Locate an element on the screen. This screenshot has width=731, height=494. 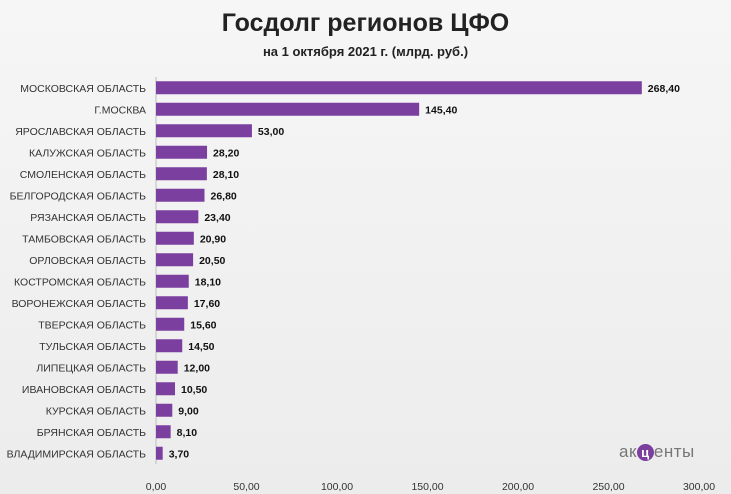
data-label: 268,40 is located at coordinates (664, 89).